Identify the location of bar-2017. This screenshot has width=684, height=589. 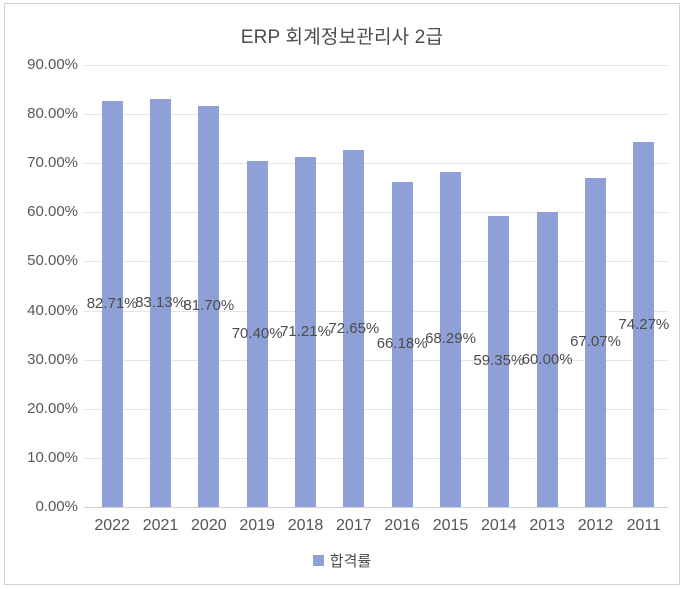
(354, 328).